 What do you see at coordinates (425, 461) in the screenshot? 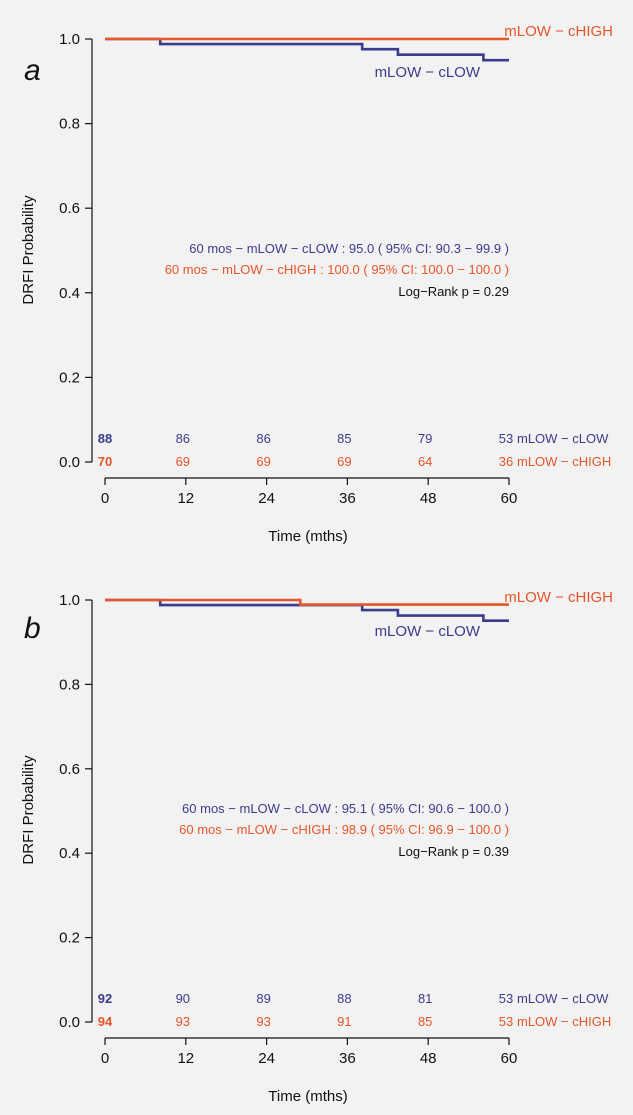
I see `risk-count-chigh: 64` at bounding box center [425, 461].